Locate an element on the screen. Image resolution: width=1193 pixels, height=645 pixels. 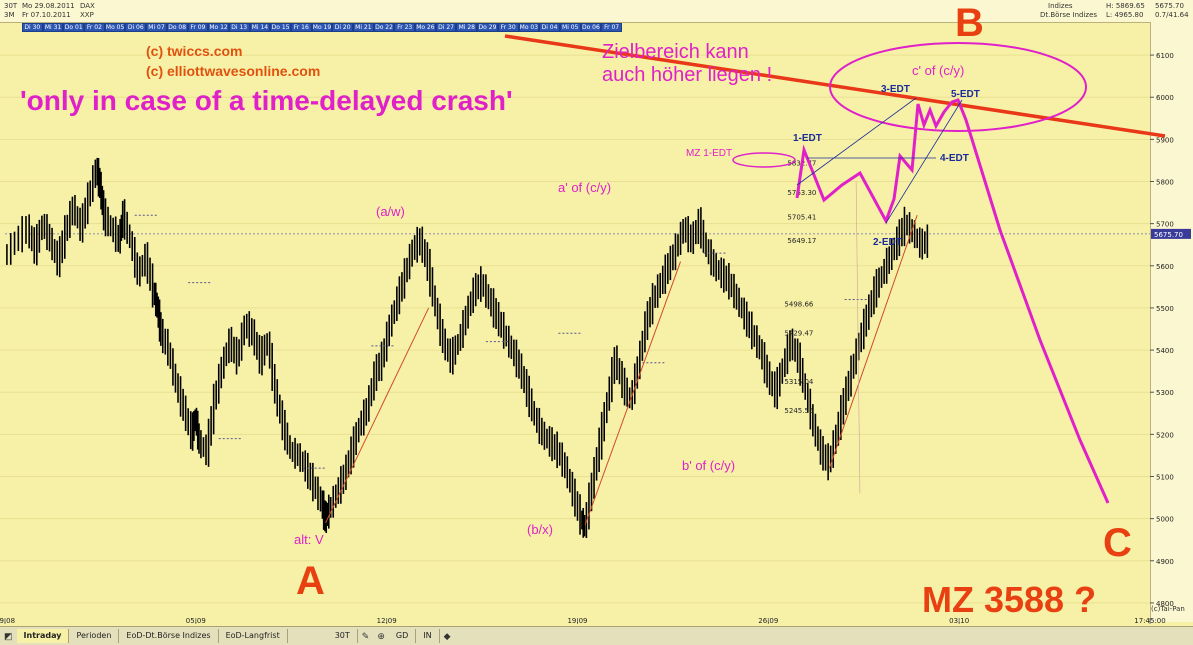
day-label: Di 06 is located at coordinates (136, 27).